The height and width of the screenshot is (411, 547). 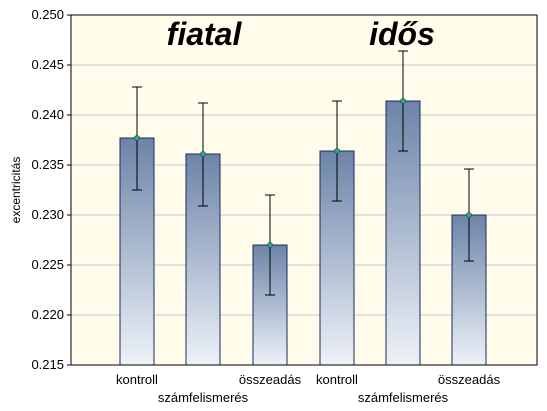 I want to click on y-axis-ticks: 0.215 0.220 0.225 0.230 0.235 0.240 0.245 0.250, so click(x=51, y=189).